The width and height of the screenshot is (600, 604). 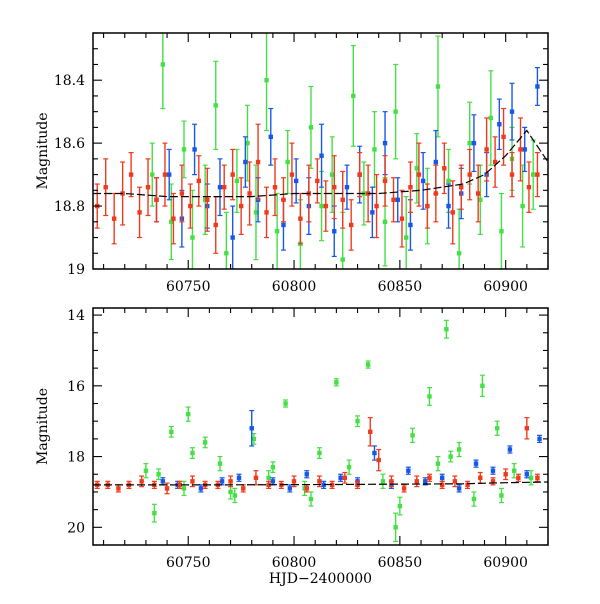 What do you see at coordinates (188, 287) in the screenshot?
I see `x-tick-label: 60750` at bounding box center [188, 287].